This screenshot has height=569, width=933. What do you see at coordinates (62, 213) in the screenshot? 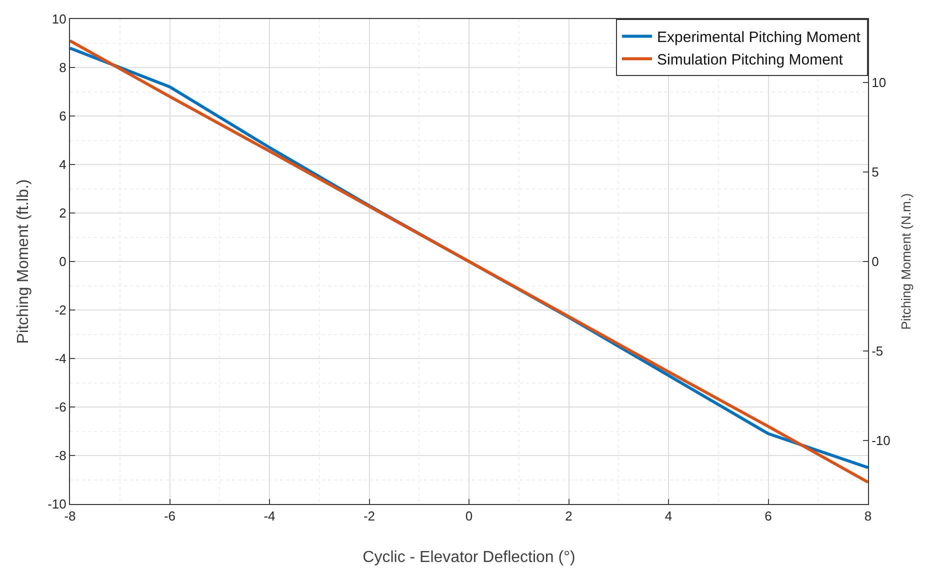
I see `y-tick-label: 2` at bounding box center [62, 213].